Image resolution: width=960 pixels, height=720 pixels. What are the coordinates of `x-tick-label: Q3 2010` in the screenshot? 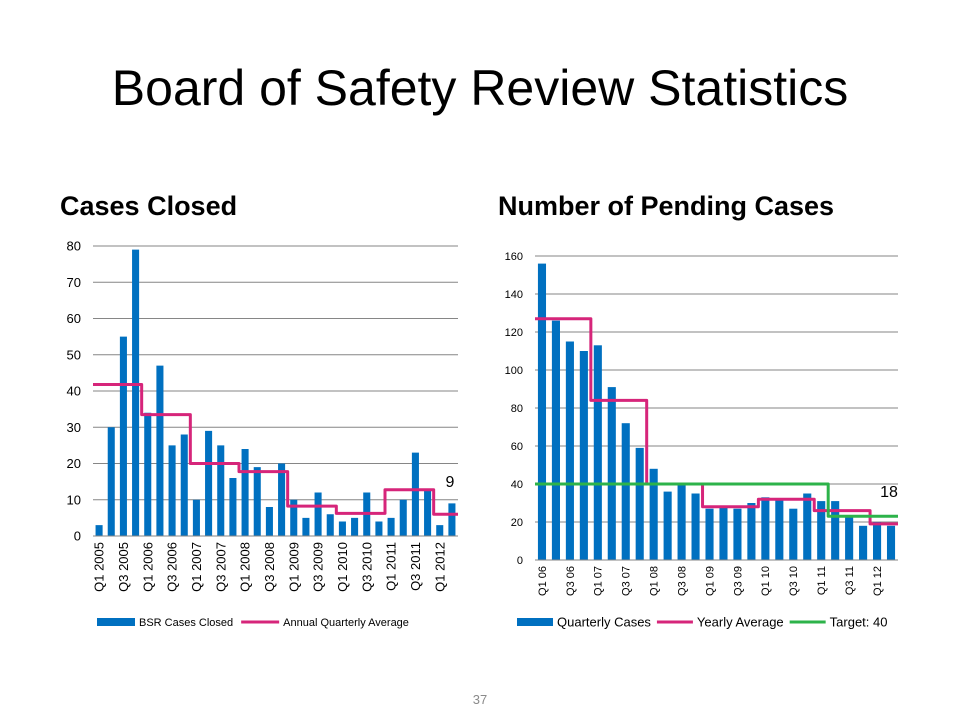 It's located at (366, 567).